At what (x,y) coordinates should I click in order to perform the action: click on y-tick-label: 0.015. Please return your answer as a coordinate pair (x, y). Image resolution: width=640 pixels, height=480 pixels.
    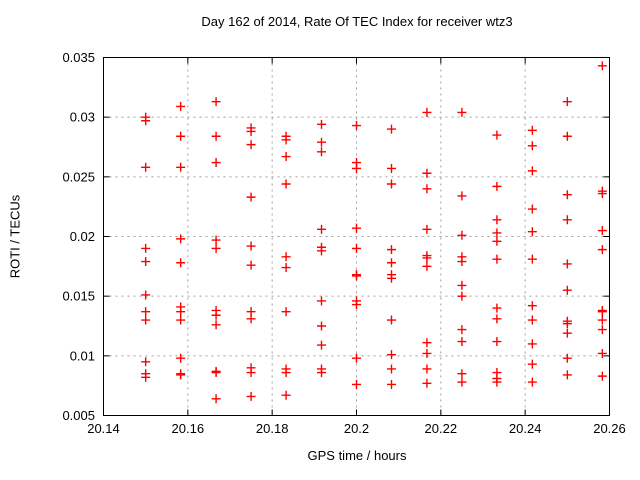
    Looking at the image, I should click on (78, 296).